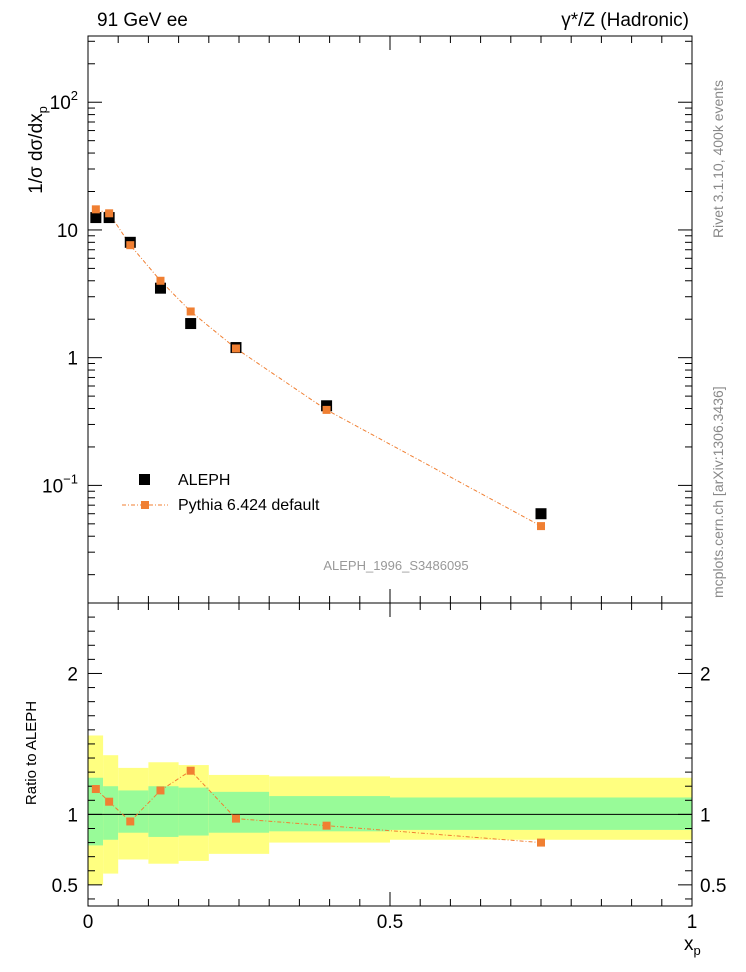 The height and width of the screenshot is (972, 746). What do you see at coordinates (67, 231) in the screenshot?
I see `y-tick-label: 10` at bounding box center [67, 231].